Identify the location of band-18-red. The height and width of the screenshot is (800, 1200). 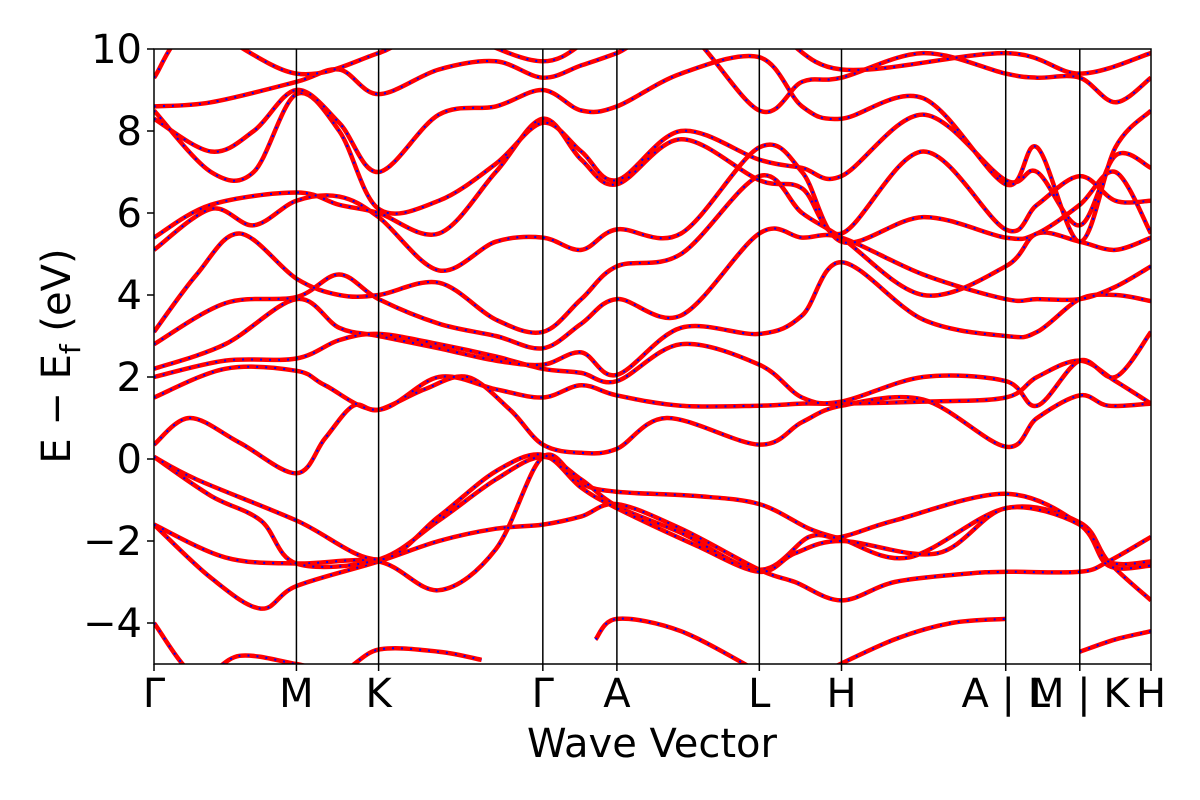
(920, 640).